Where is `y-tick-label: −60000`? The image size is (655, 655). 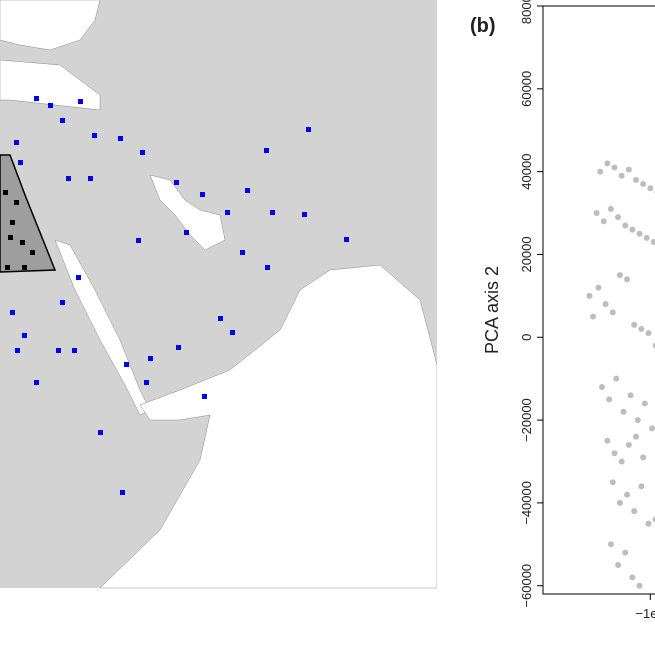
y-tick-label: −60000 is located at coordinates (526, 586).